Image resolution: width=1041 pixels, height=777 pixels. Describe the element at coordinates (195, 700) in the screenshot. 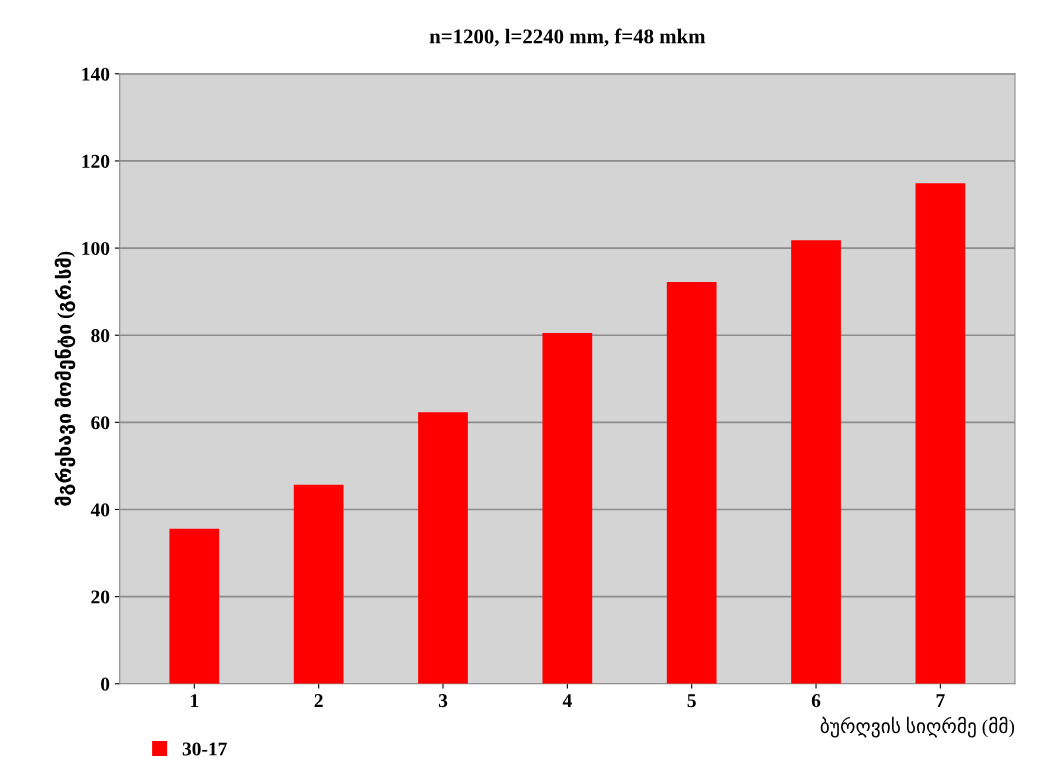

I see `x-tick-label: 1` at that location.